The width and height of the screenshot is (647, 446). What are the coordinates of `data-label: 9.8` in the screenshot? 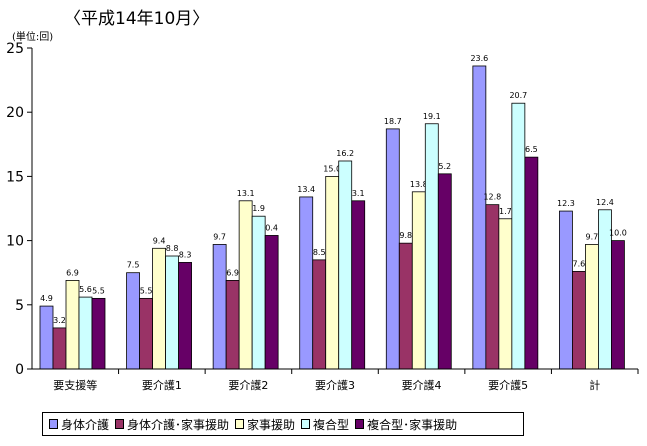 It's located at (405, 235).